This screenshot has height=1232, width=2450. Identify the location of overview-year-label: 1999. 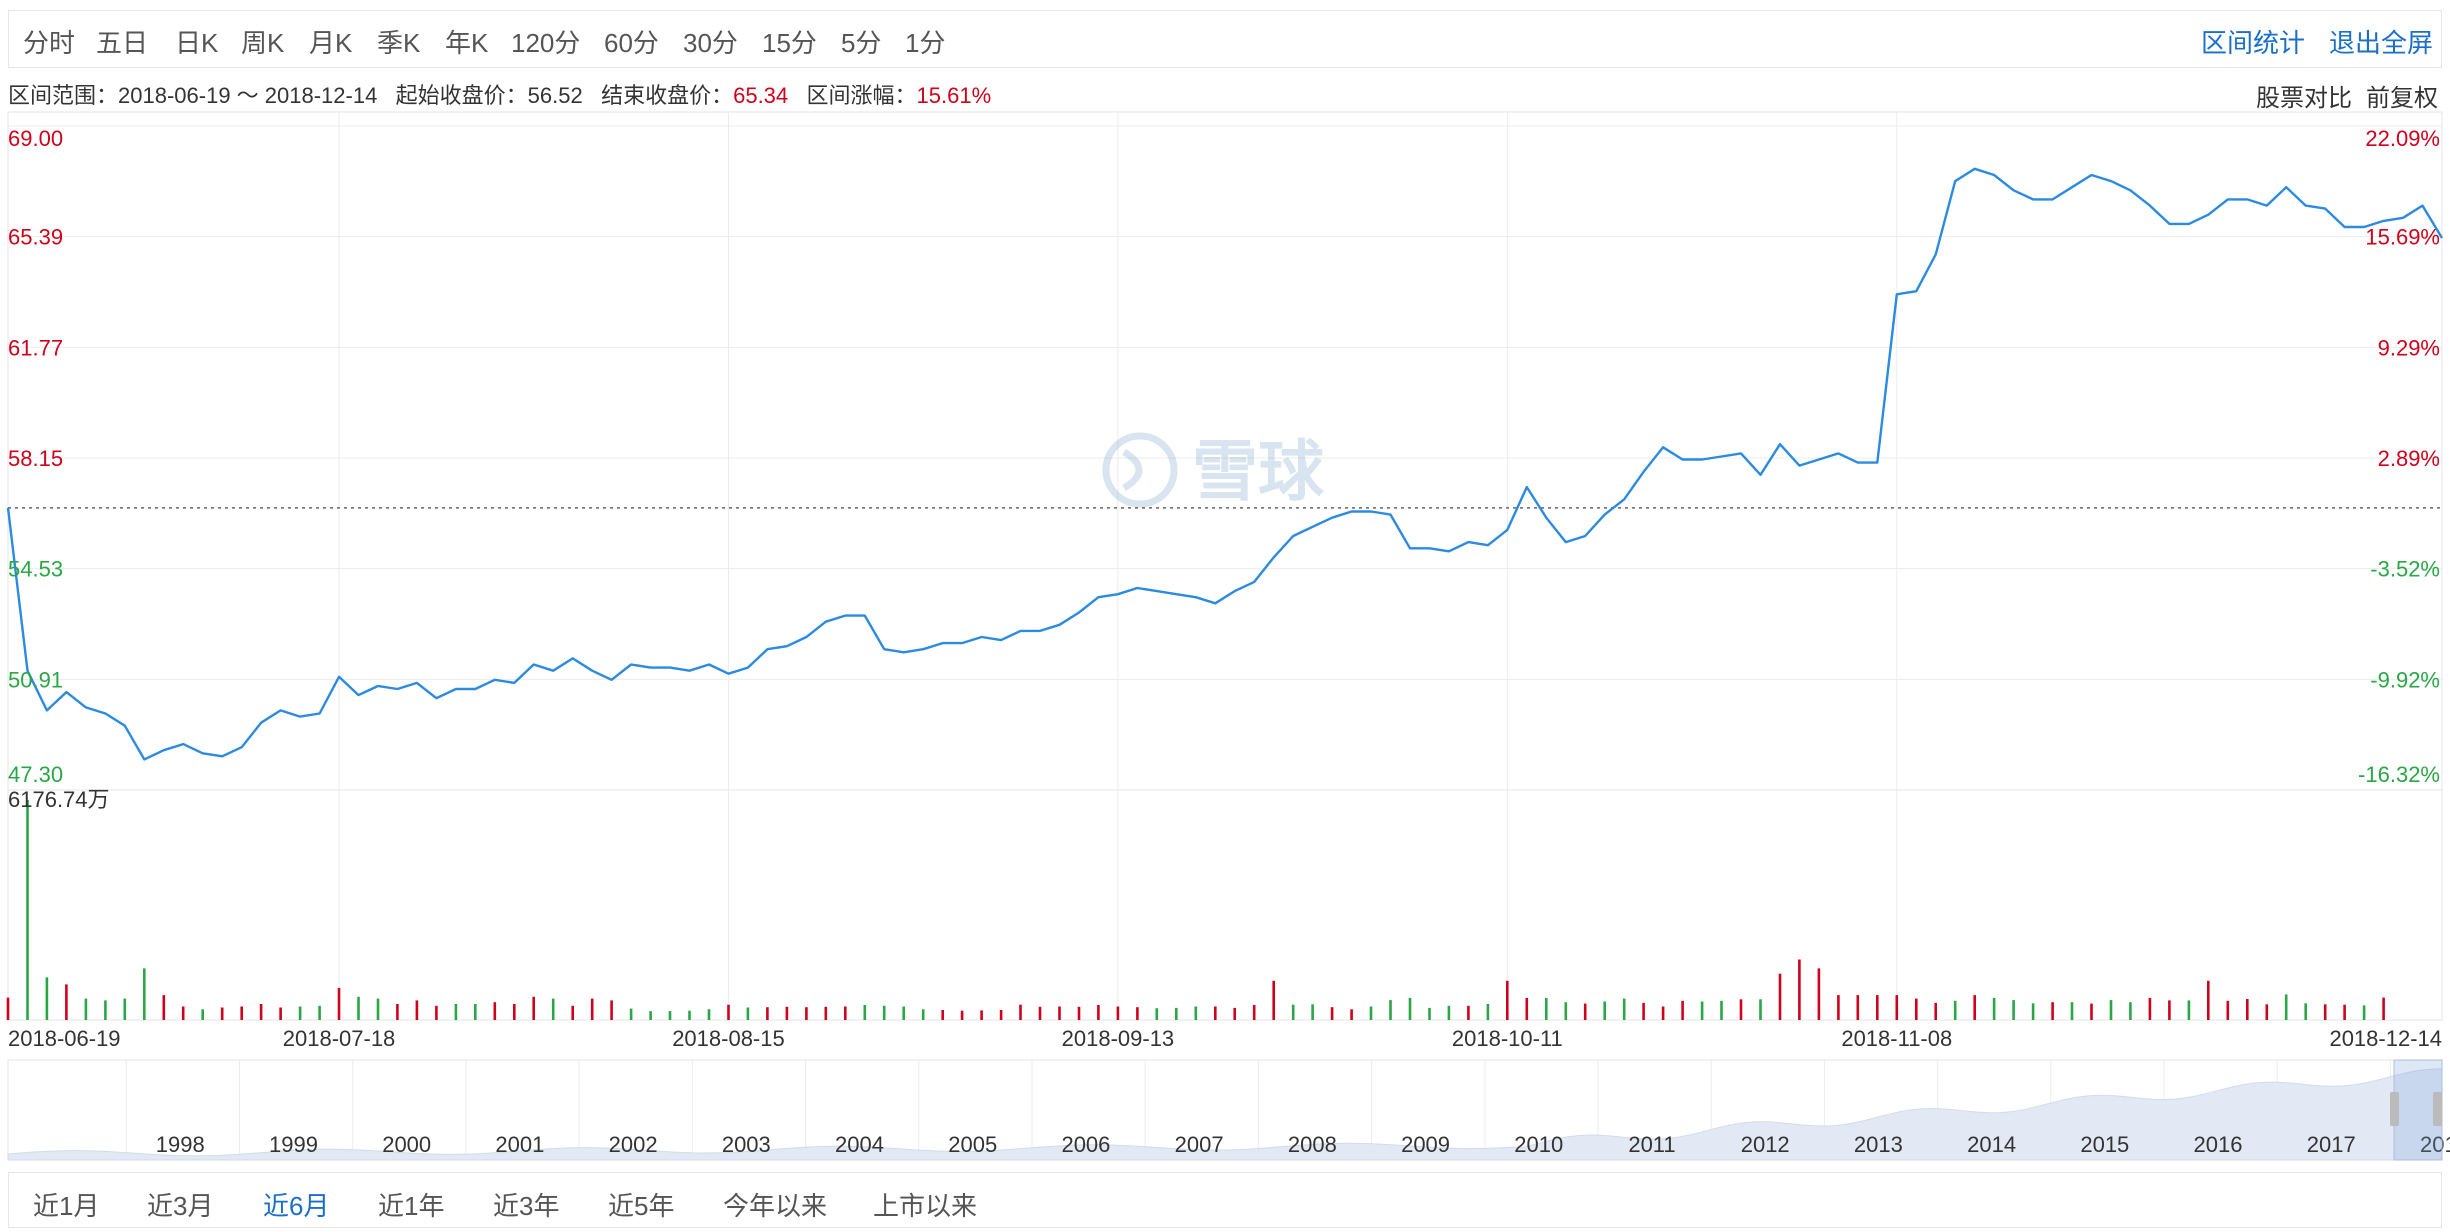
(293, 1144).